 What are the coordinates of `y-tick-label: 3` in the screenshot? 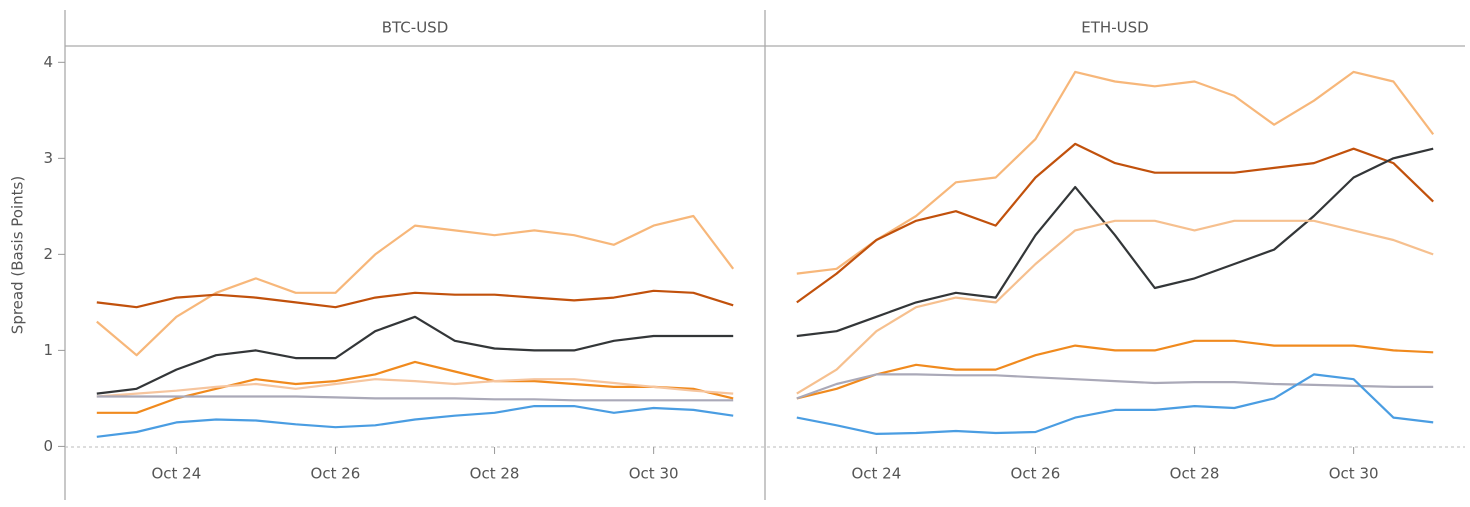 It's located at (48, 158).